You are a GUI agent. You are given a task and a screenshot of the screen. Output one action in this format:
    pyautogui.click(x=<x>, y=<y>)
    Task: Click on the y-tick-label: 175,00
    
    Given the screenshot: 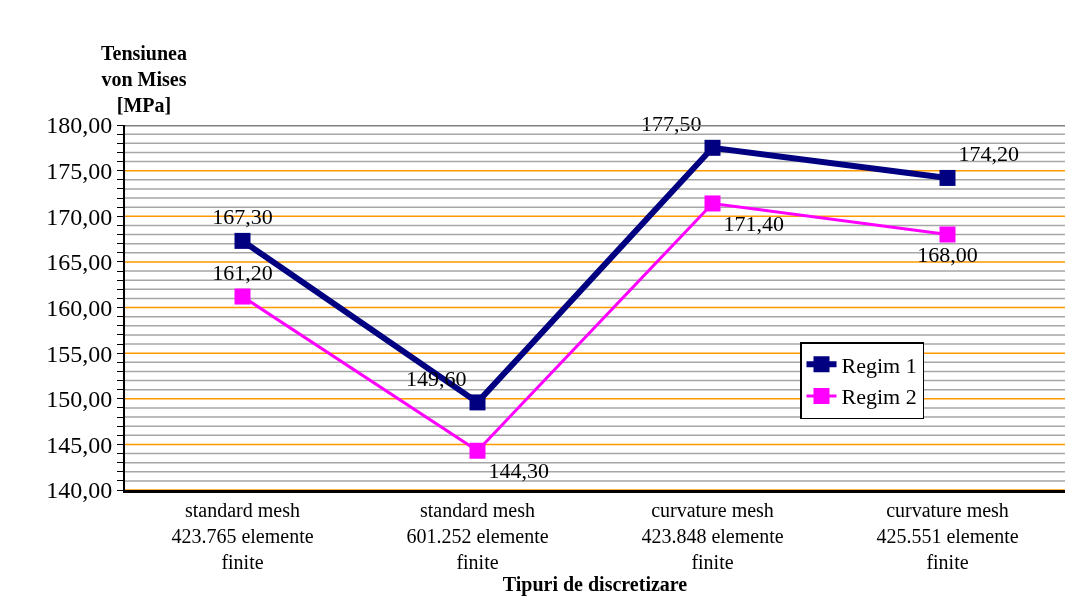 What is the action you would take?
    pyautogui.click(x=79, y=171)
    